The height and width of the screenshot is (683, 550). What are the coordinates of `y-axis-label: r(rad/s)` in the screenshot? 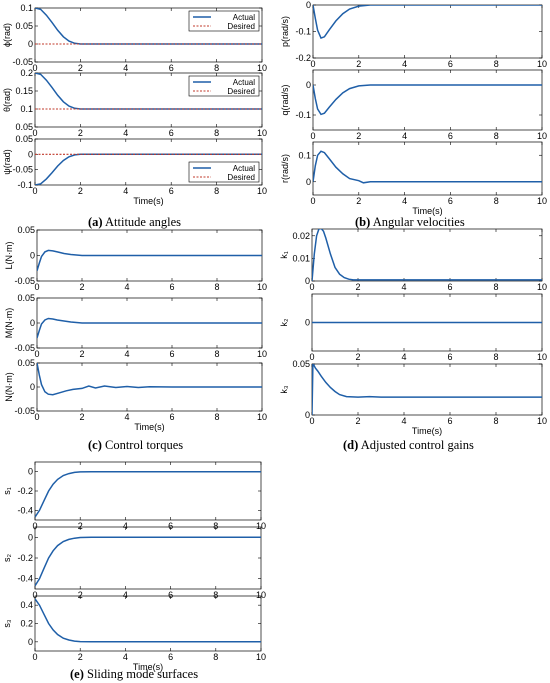 It's located at (285, 168).